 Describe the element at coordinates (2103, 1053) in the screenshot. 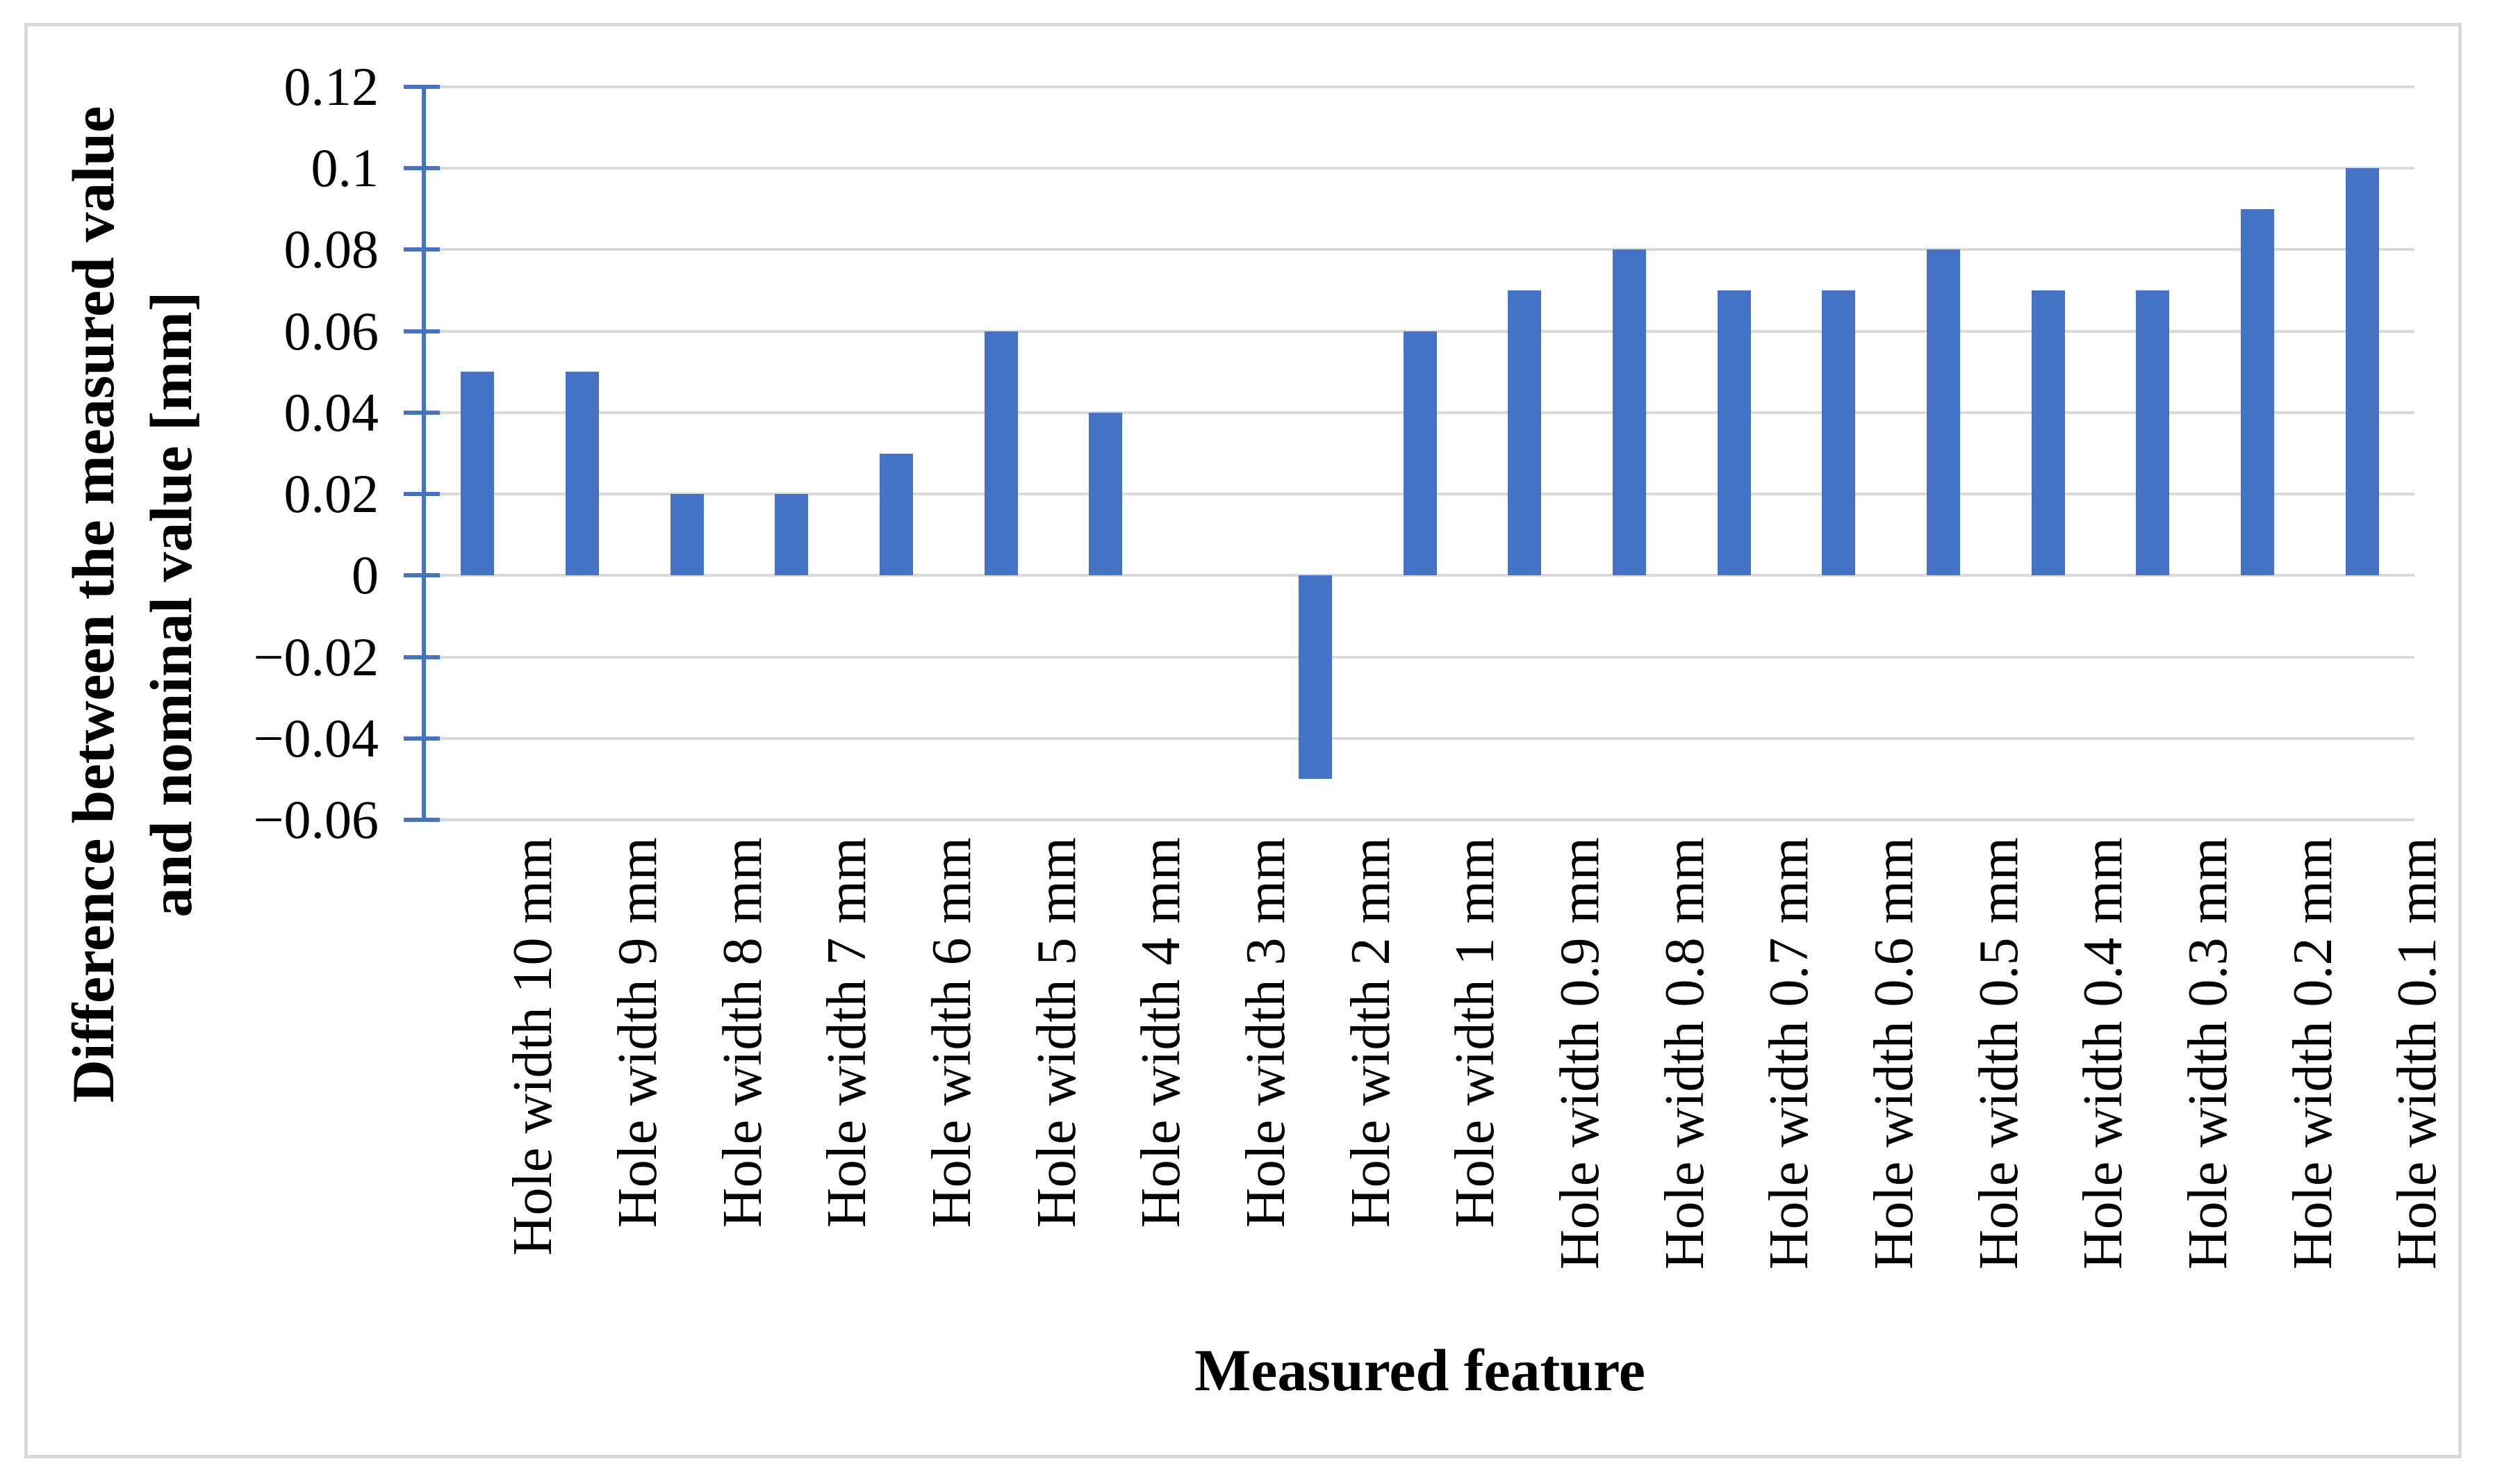

I see `category-label: Hole width 0.4 mm` at that location.